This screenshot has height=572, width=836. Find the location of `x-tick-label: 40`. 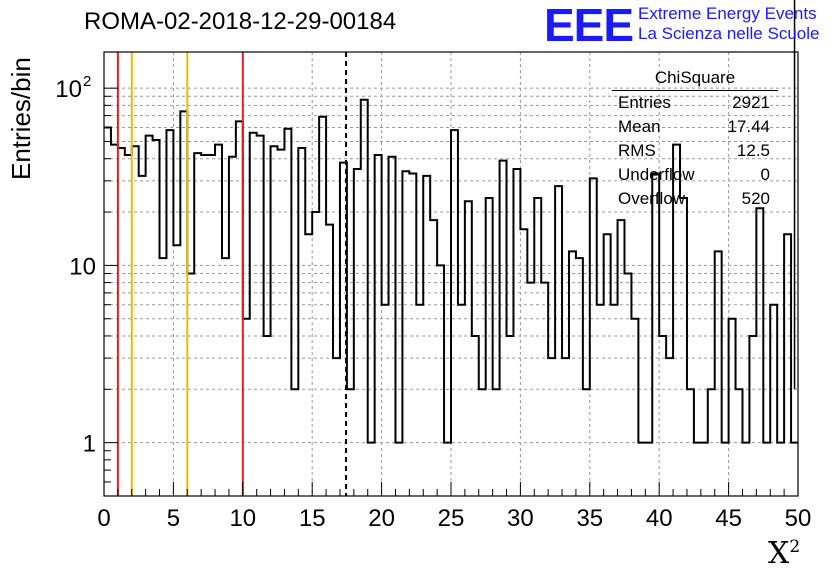

x-tick-label: 40 is located at coordinates (659, 518).